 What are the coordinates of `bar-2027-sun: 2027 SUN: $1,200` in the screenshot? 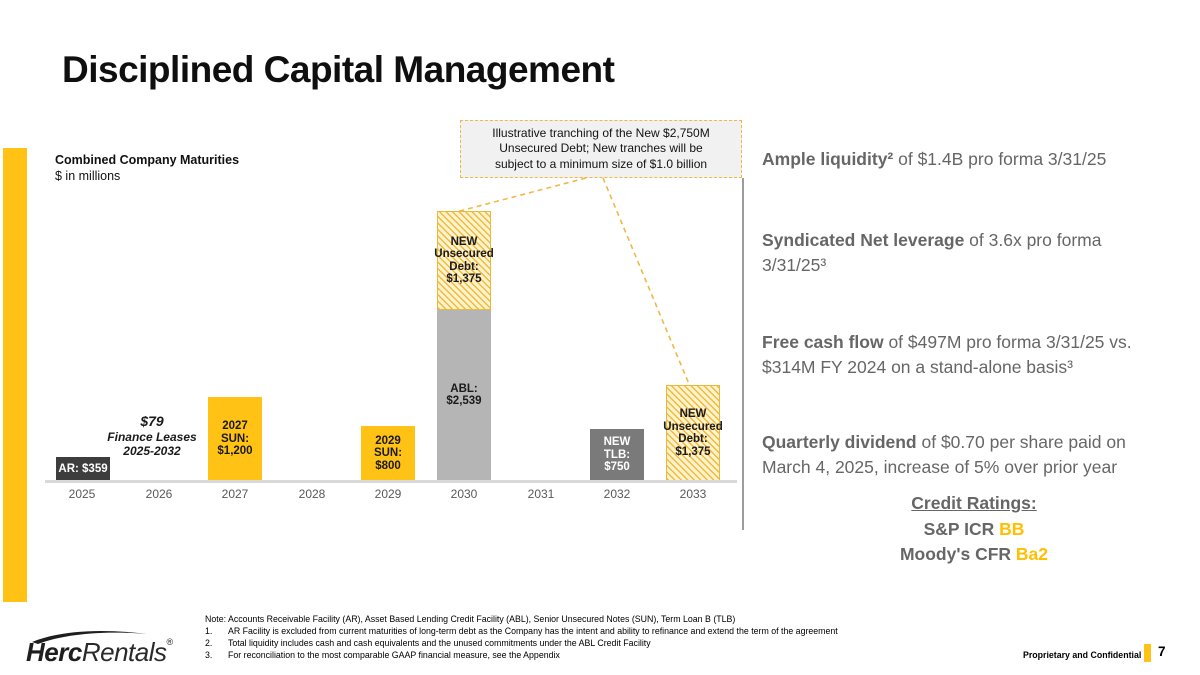 It's located at (235, 439).